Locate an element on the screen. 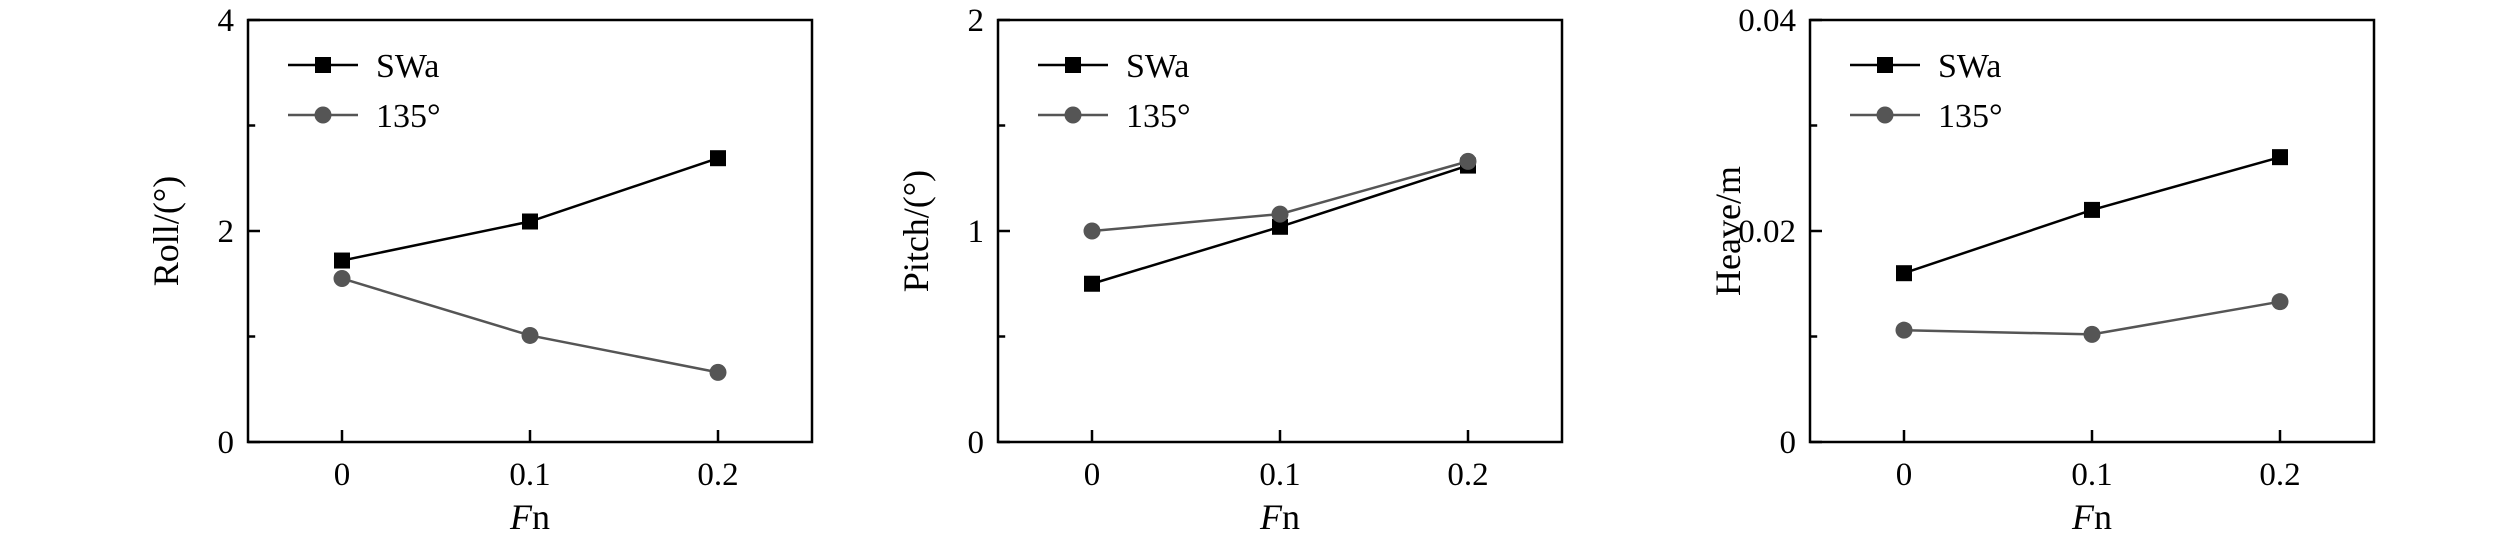 This screenshot has width=2520, height=533. y-tick-label: 4 is located at coordinates (226, 21).